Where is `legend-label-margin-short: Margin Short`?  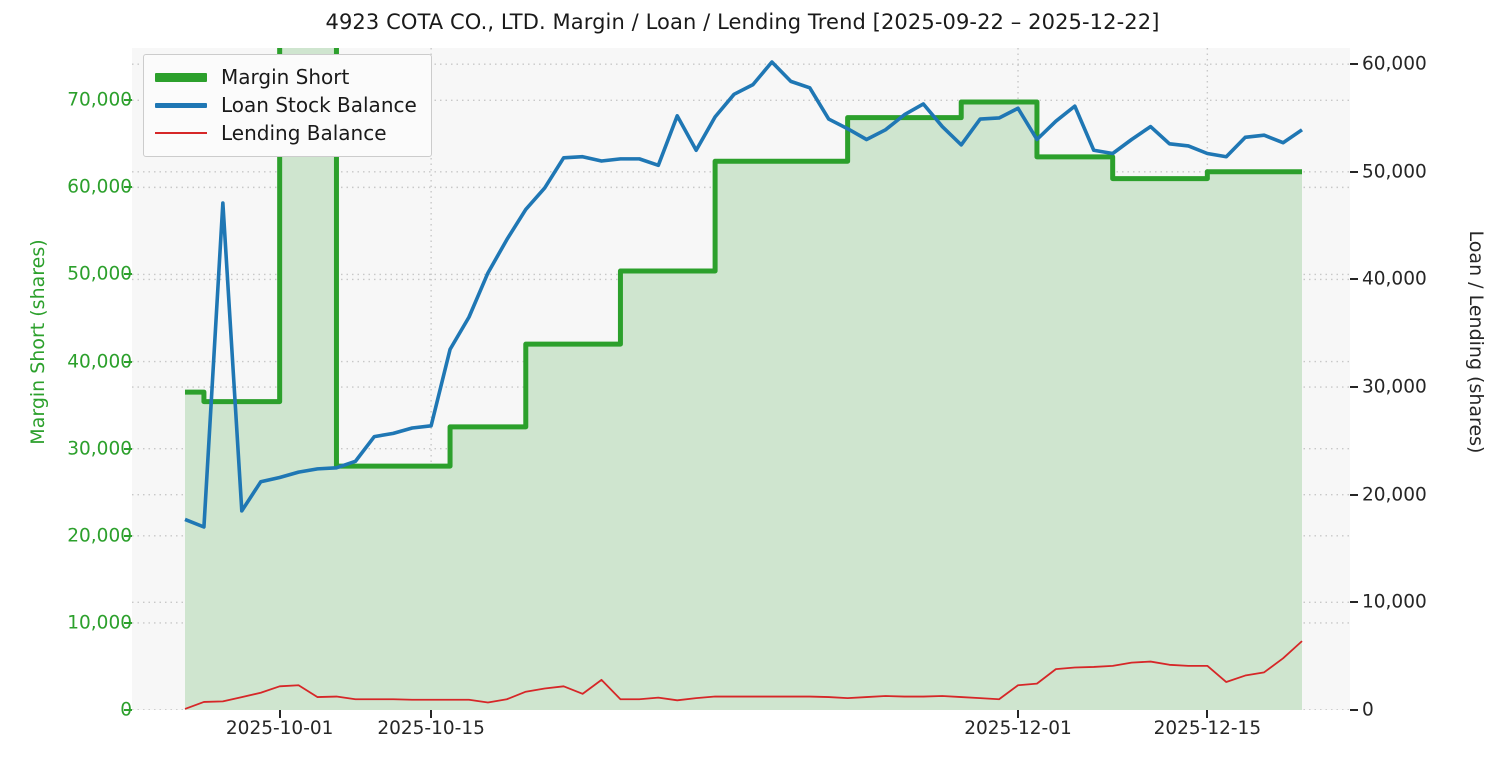
legend-label-margin-short: Margin Short is located at coordinates (285, 77).